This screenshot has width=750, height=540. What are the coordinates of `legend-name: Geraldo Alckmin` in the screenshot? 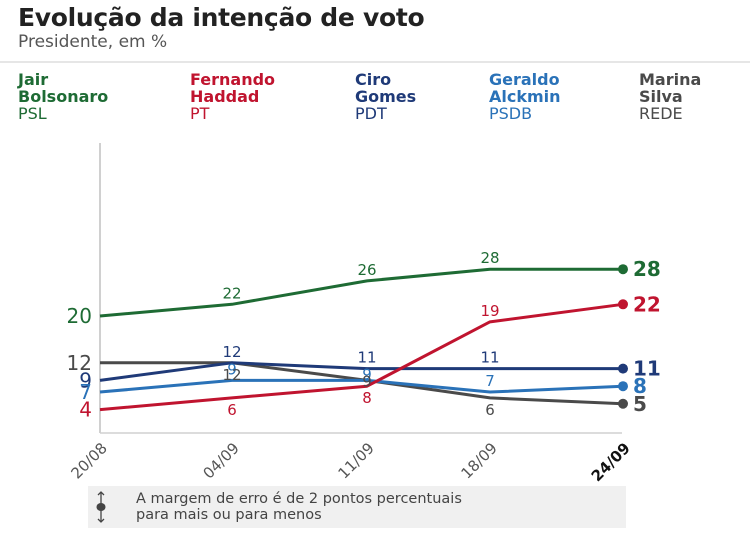 It's located at (525, 88).